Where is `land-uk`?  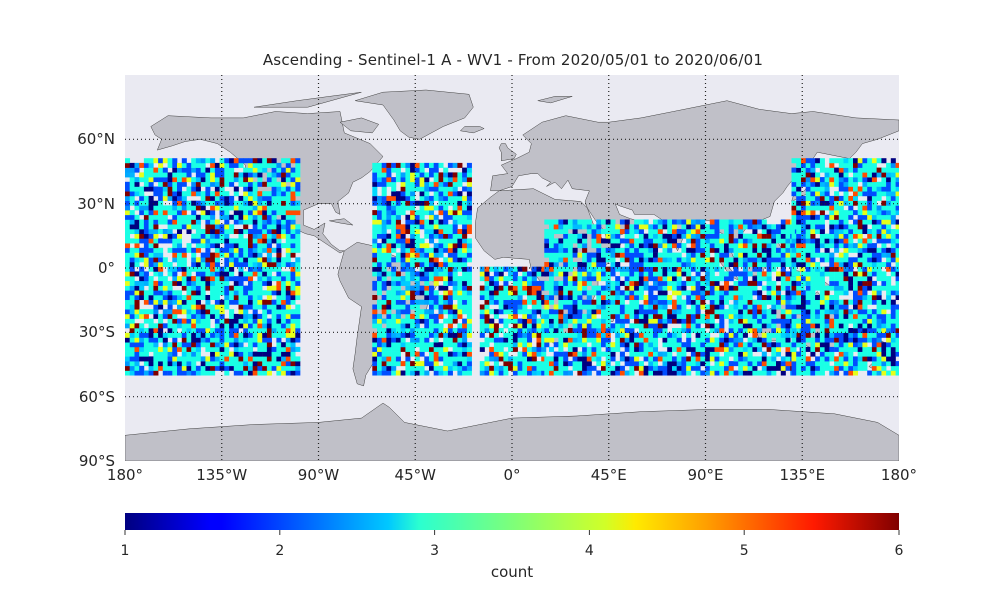 land-uk is located at coordinates (507, 152).